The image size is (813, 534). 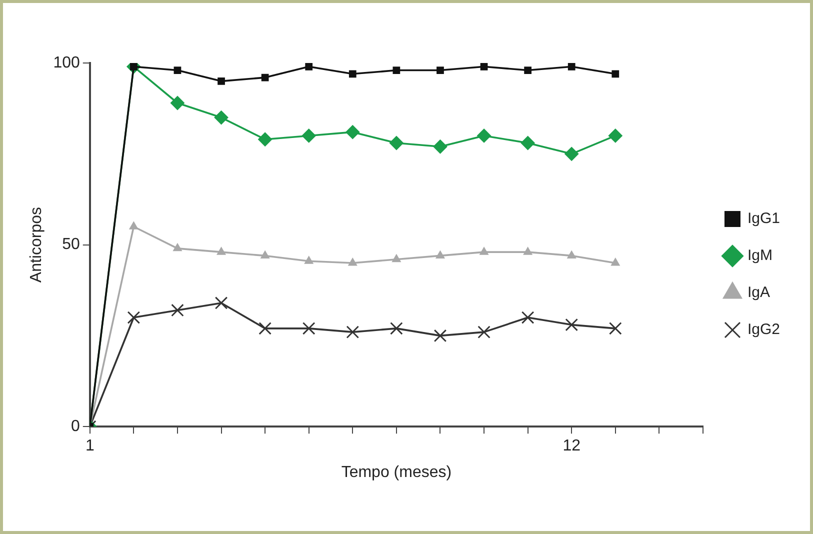 What do you see at coordinates (75, 427) in the screenshot?
I see `y-tick-label: 0` at bounding box center [75, 427].